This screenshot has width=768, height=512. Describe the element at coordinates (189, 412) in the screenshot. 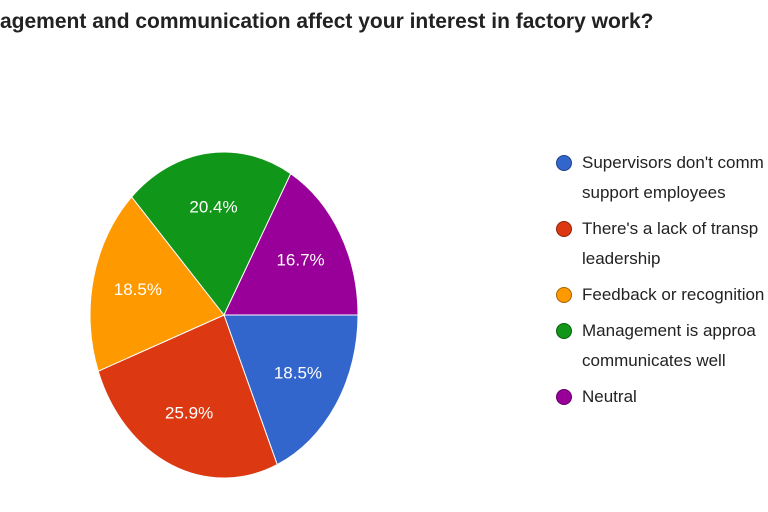

I see `slice-label: 25.9%` at that location.